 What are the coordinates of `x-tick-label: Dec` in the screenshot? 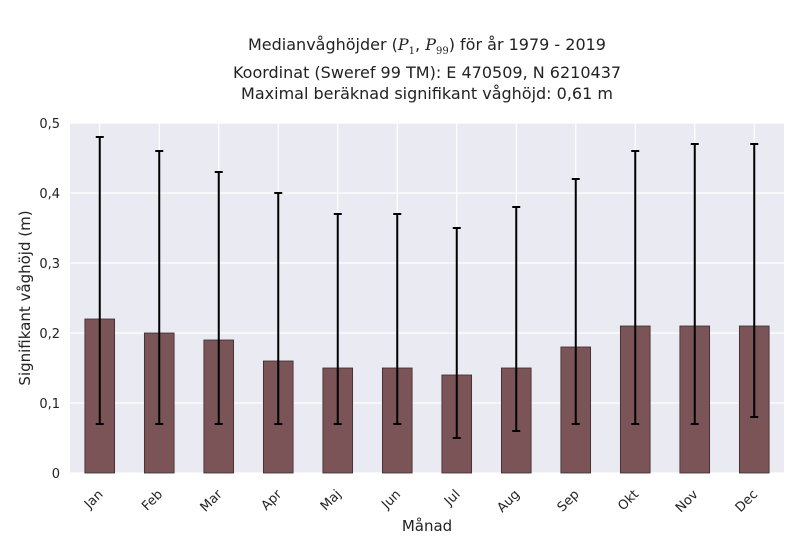 It's located at (747, 501).